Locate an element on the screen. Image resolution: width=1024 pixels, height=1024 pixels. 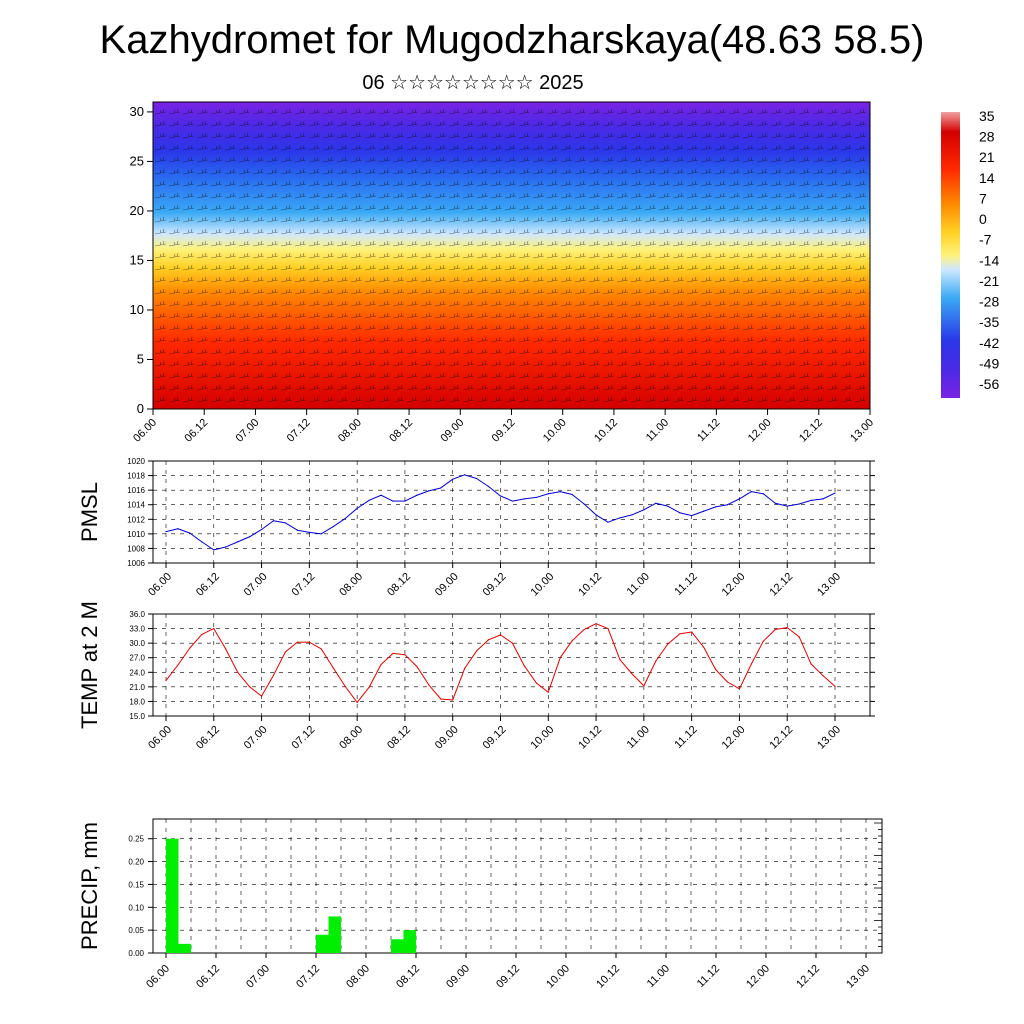
pmsl-y-tick-label: 1014 is located at coordinates (136, 505).